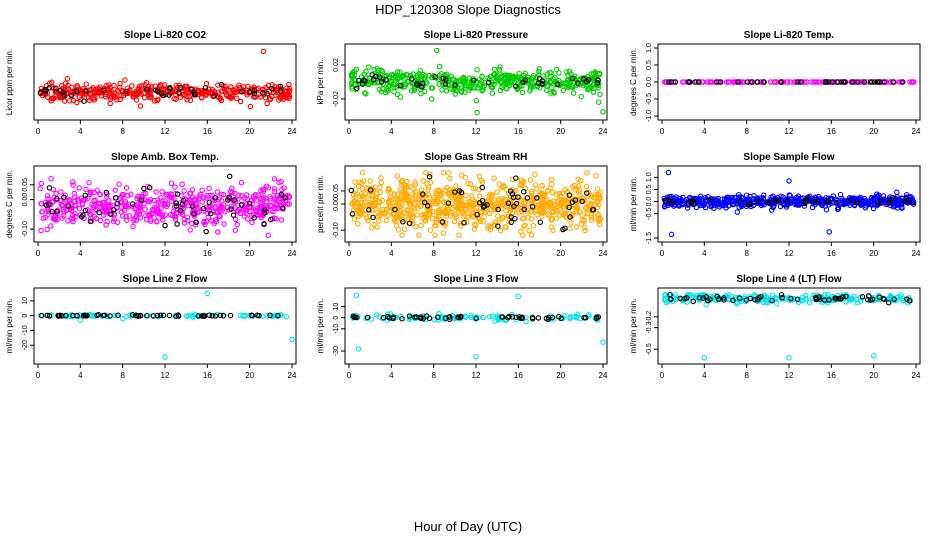 This screenshot has height=540, width=936. What do you see at coordinates (518, 253) in the screenshot?
I see `x-tick-label: 16` at bounding box center [518, 253].